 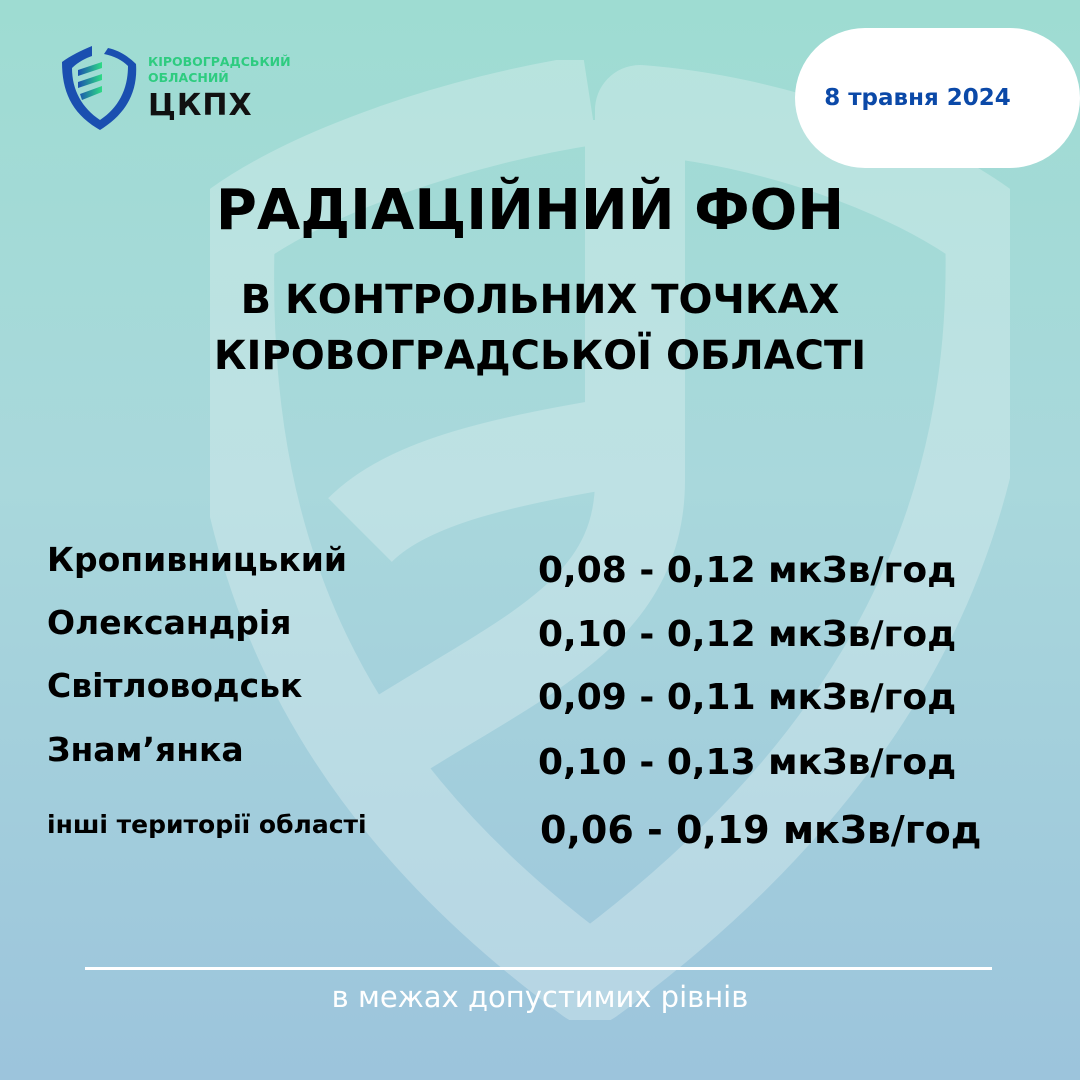 I want to click on radiation-value: 0,10 - 0,12 мкЗв/год, so click(x=747, y=634).